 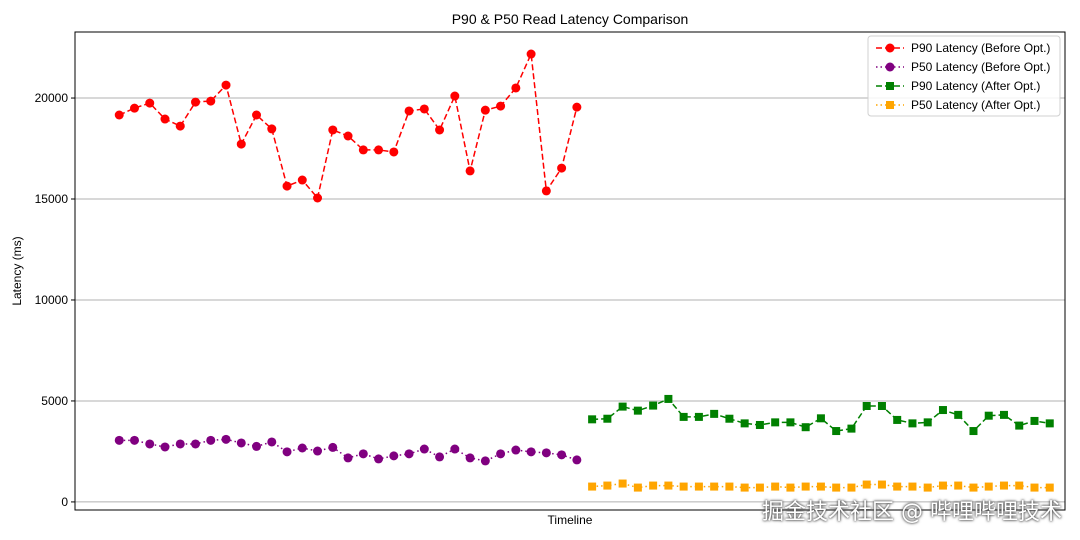 I want to click on y-axis-label: Latency (ms), so click(x=17, y=270).